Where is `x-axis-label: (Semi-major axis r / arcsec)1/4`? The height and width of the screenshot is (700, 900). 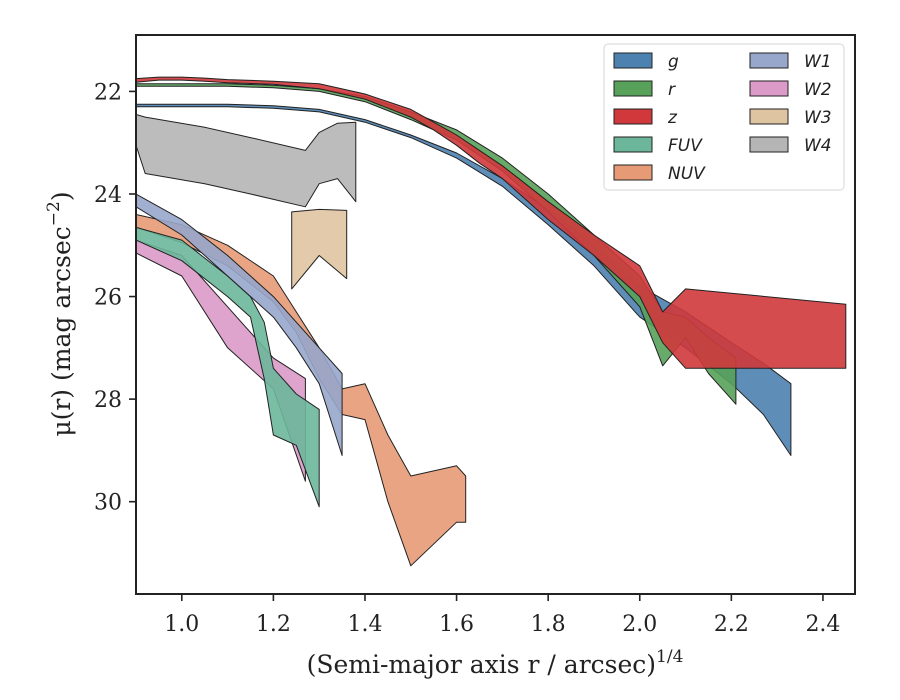
x-axis-label: (Semi-major axis r / arcsec)1/4 is located at coordinates (495, 663).